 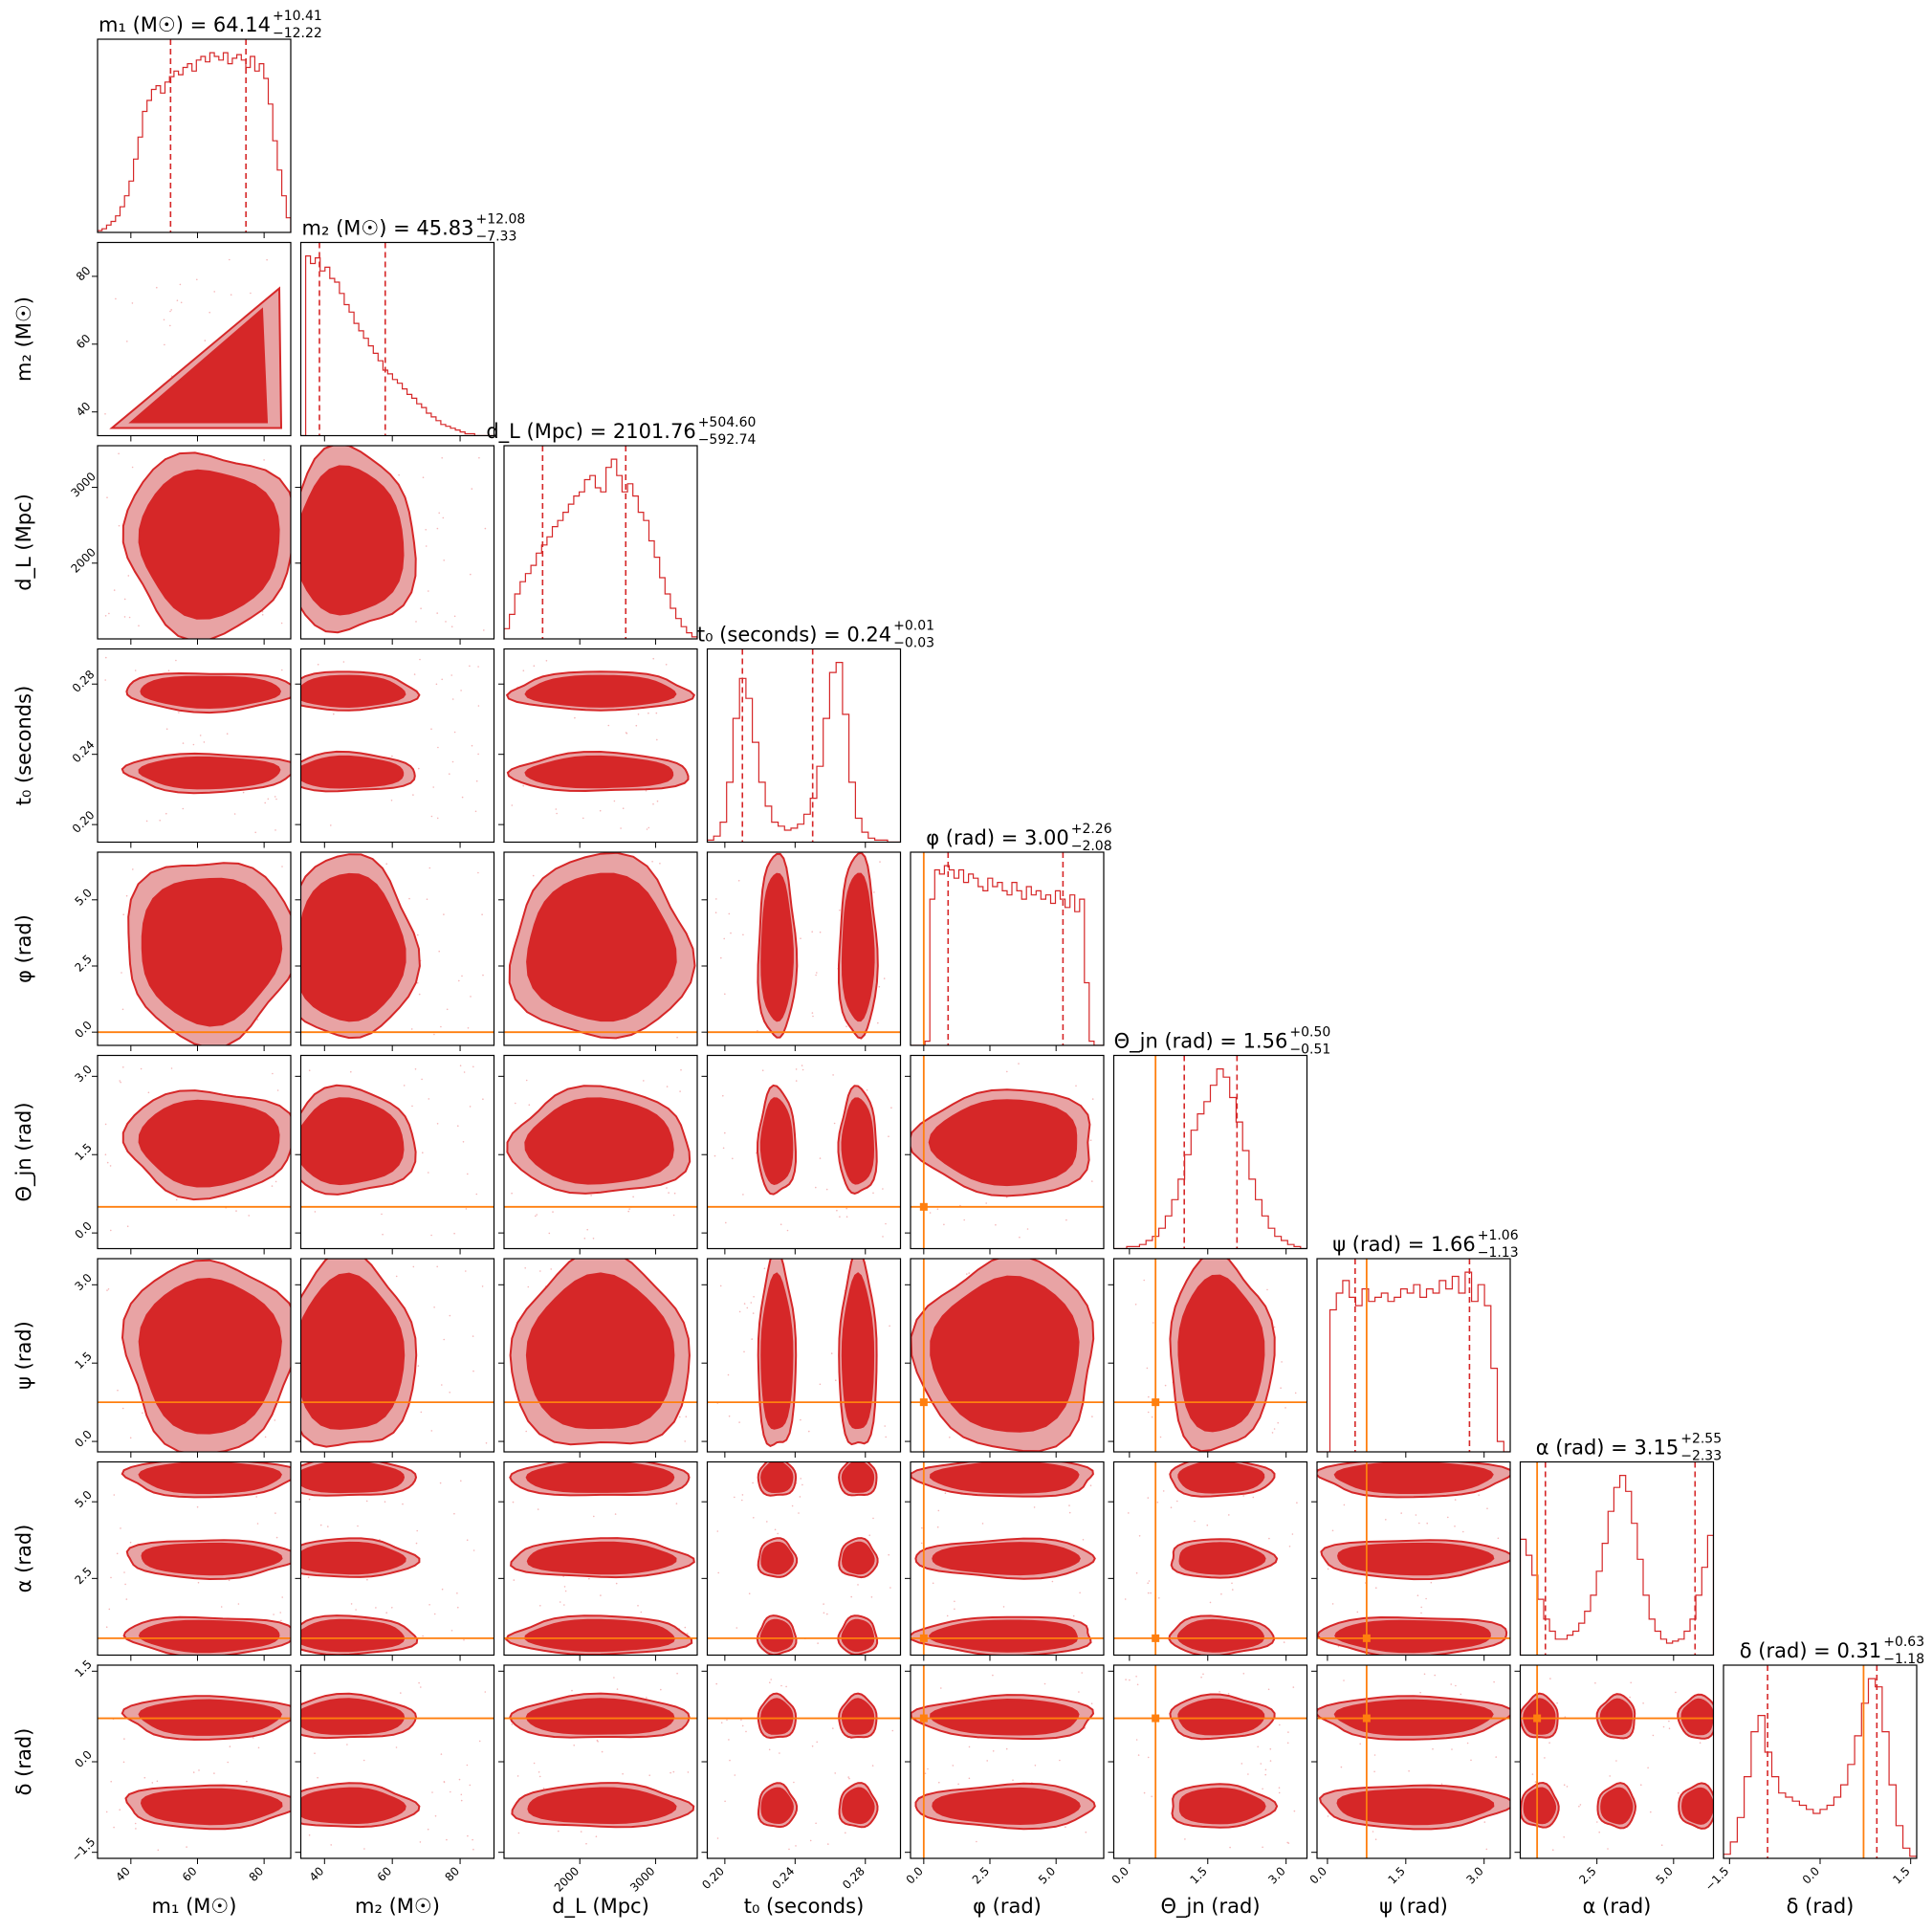 What do you see at coordinates (1007, 1761) in the screenshot?
I see `contour-panel-phi-delta` at bounding box center [1007, 1761].